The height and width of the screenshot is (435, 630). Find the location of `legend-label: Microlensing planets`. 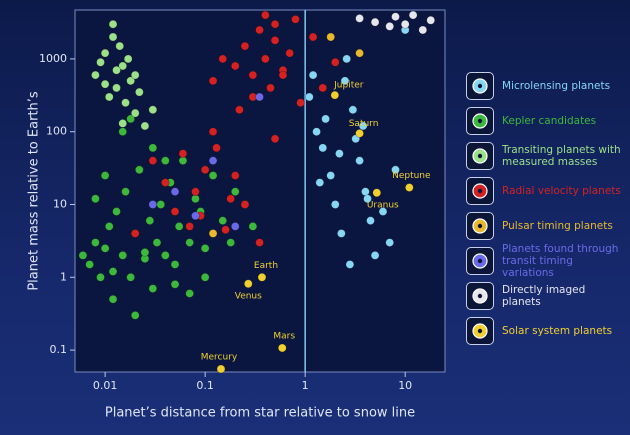

legend-label: Microlensing planets is located at coordinates (556, 85).